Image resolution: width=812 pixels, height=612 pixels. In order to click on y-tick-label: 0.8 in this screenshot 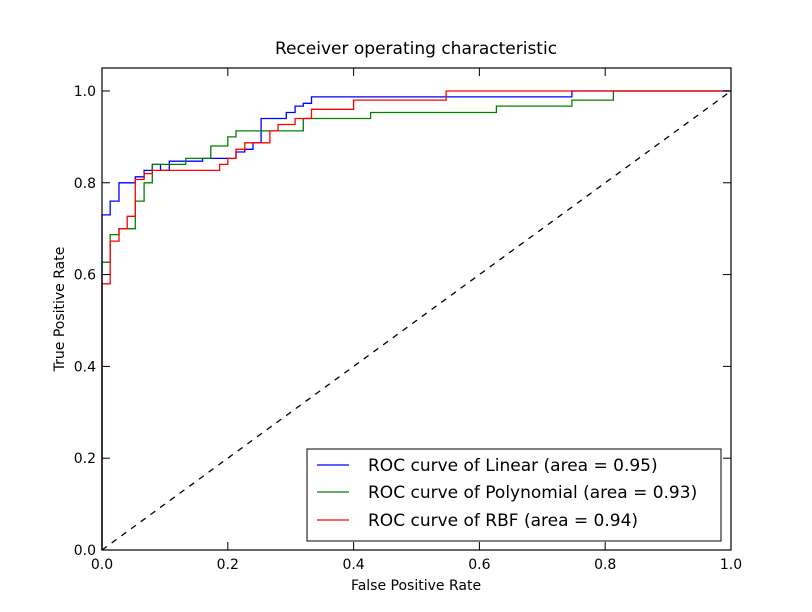, I will do `click(85, 184)`.